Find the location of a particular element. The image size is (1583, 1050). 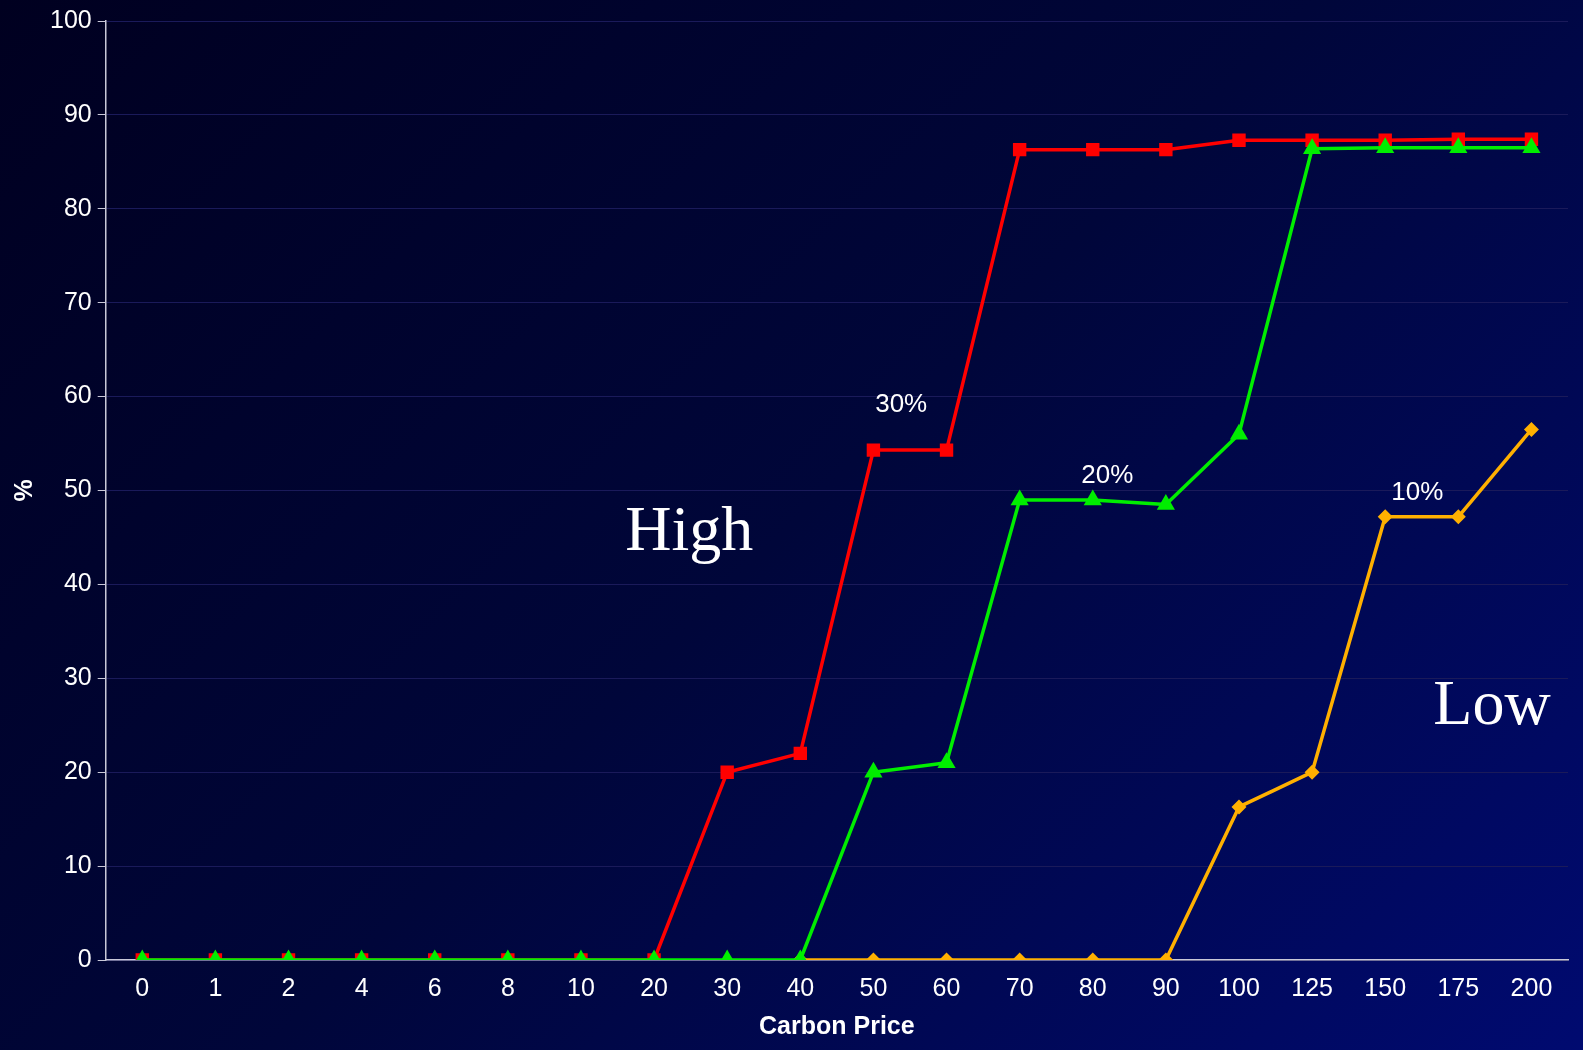

y-tick-label: 10 is located at coordinates (77, 863).